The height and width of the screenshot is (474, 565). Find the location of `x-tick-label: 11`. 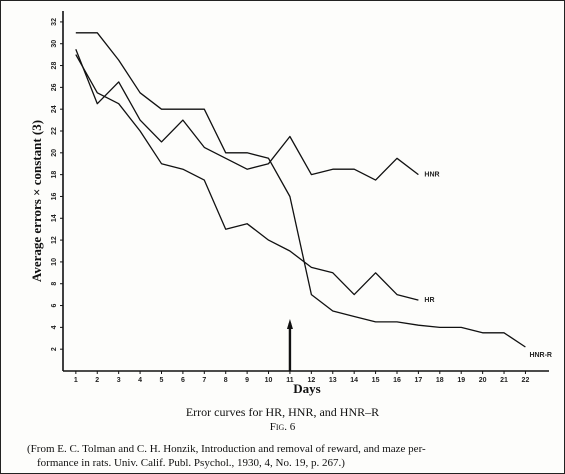

x-tick-label: 11 is located at coordinates (290, 380).